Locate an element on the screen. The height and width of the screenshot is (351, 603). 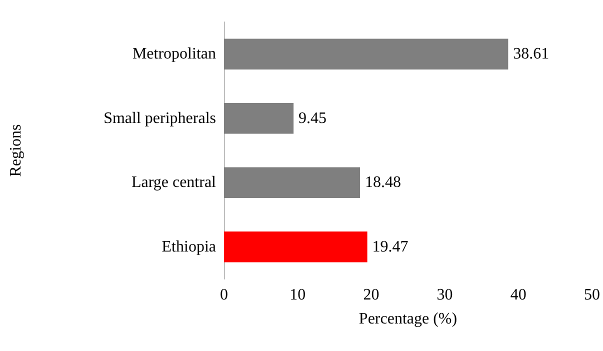
y-axis-title: Regions is located at coordinates (16, 150).